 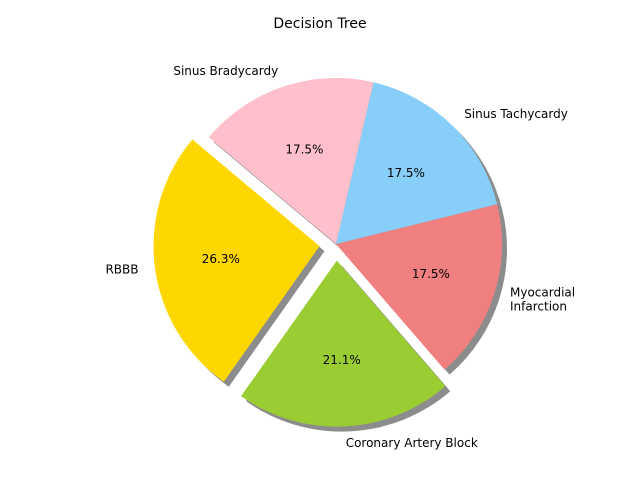 What do you see at coordinates (342, 360) in the screenshot?
I see `coronary-artery-block-percent-label: 21.1%` at bounding box center [342, 360].